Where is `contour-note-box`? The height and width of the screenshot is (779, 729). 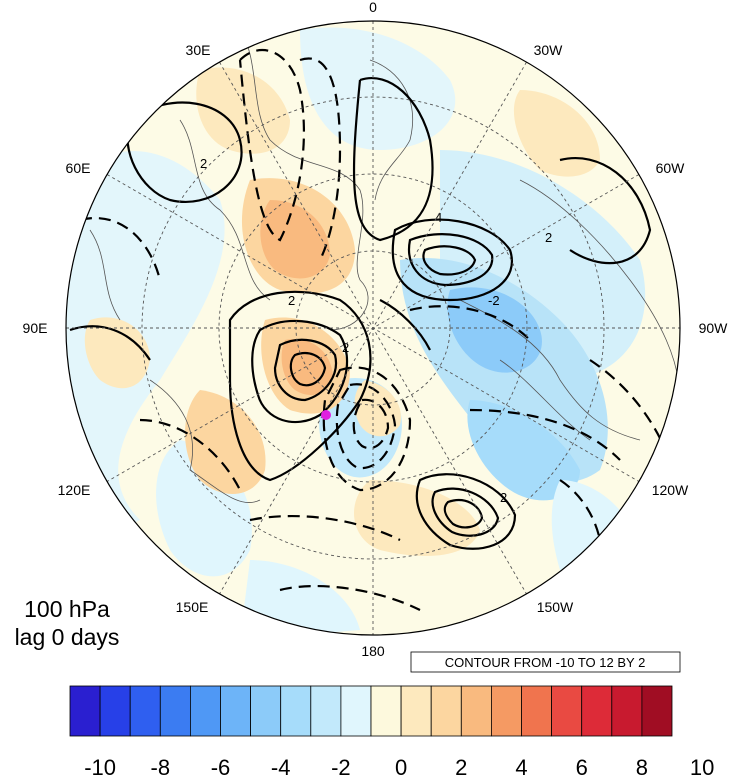 contour-note-box is located at coordinates (545, 662).